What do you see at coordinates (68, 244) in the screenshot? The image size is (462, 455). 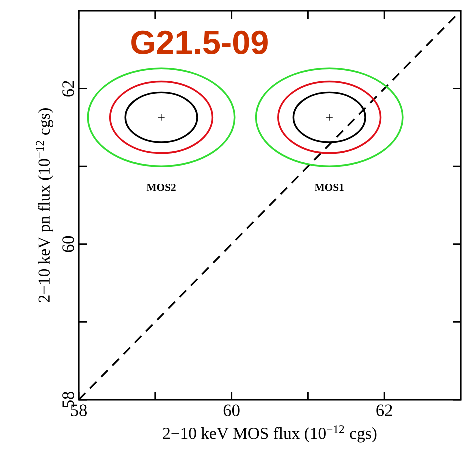 I see `y-tick-label: 60` at bounding box center [68, 244].